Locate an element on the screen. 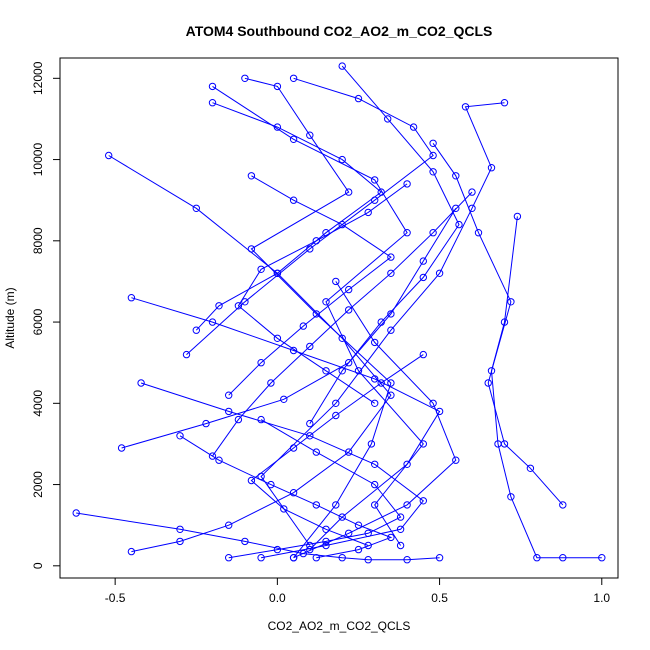  y-tick-label: 0 is located at coordinates (38, 565).